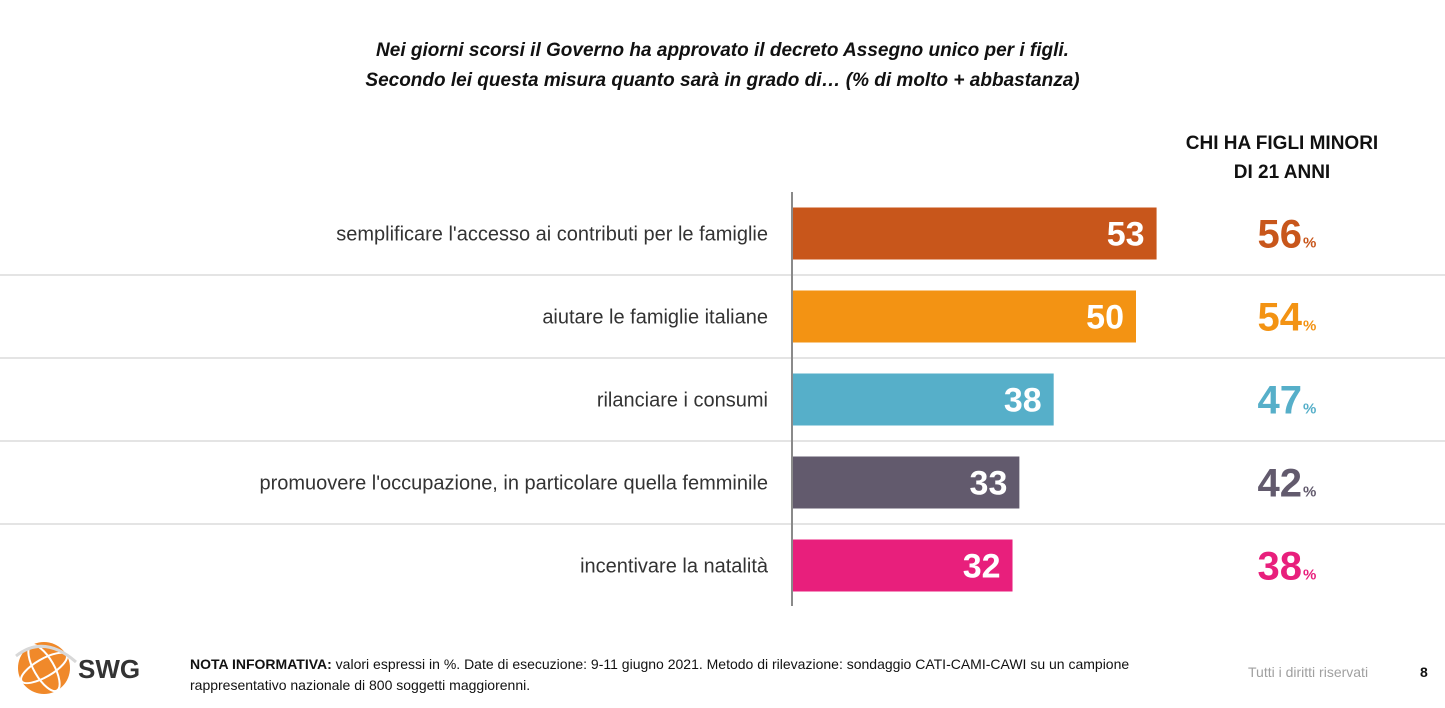 This screenshot has width=1445, height=708. I want to click on category-label: incentivare la natalità, so click(674, 567).